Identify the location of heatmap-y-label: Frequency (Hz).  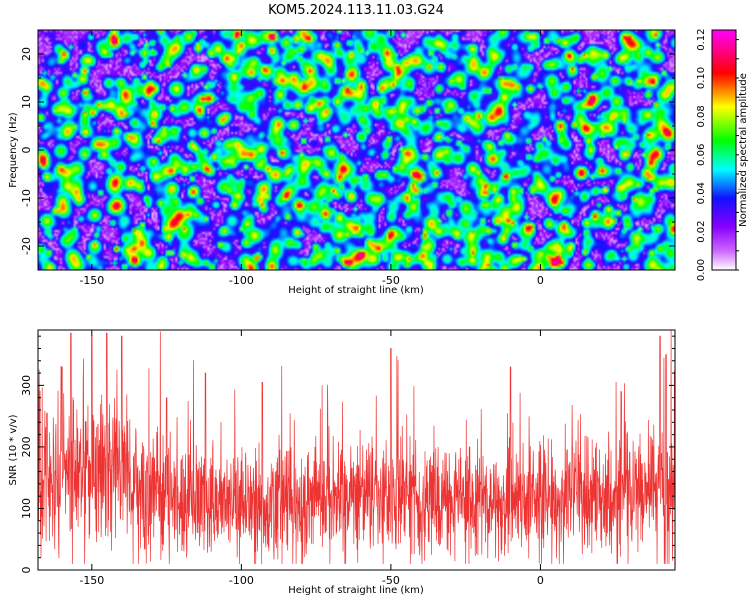
(13, 150).